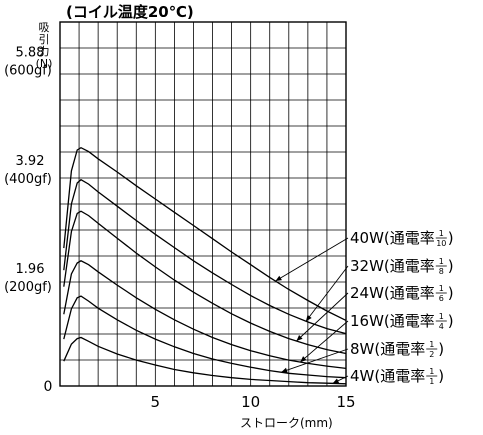 This screenshot has width=483, height=435. I want to click on chart-title: (コイル温度20℃), so click(130, 12).